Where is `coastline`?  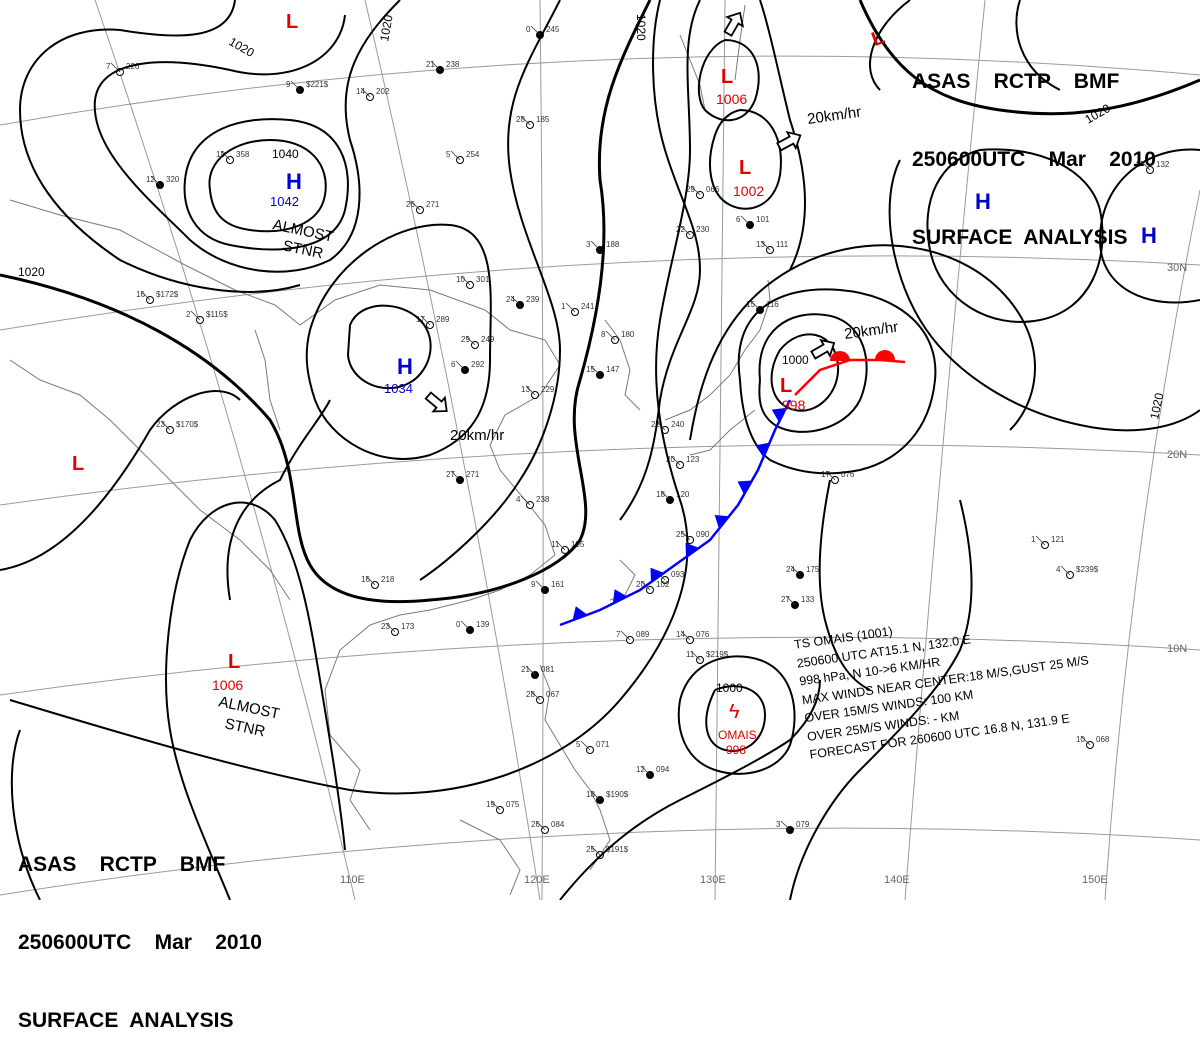 coastline is located at coordinates (490, 857).